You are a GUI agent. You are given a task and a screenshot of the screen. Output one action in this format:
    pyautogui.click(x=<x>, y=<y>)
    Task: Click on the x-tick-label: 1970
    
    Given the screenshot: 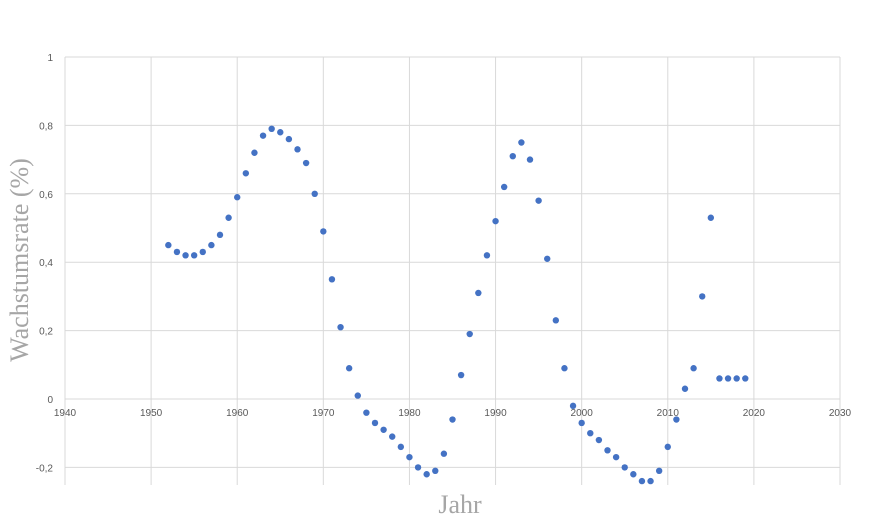 What is the action you would take?
    pyautogui.click(x=323, y=413)
    